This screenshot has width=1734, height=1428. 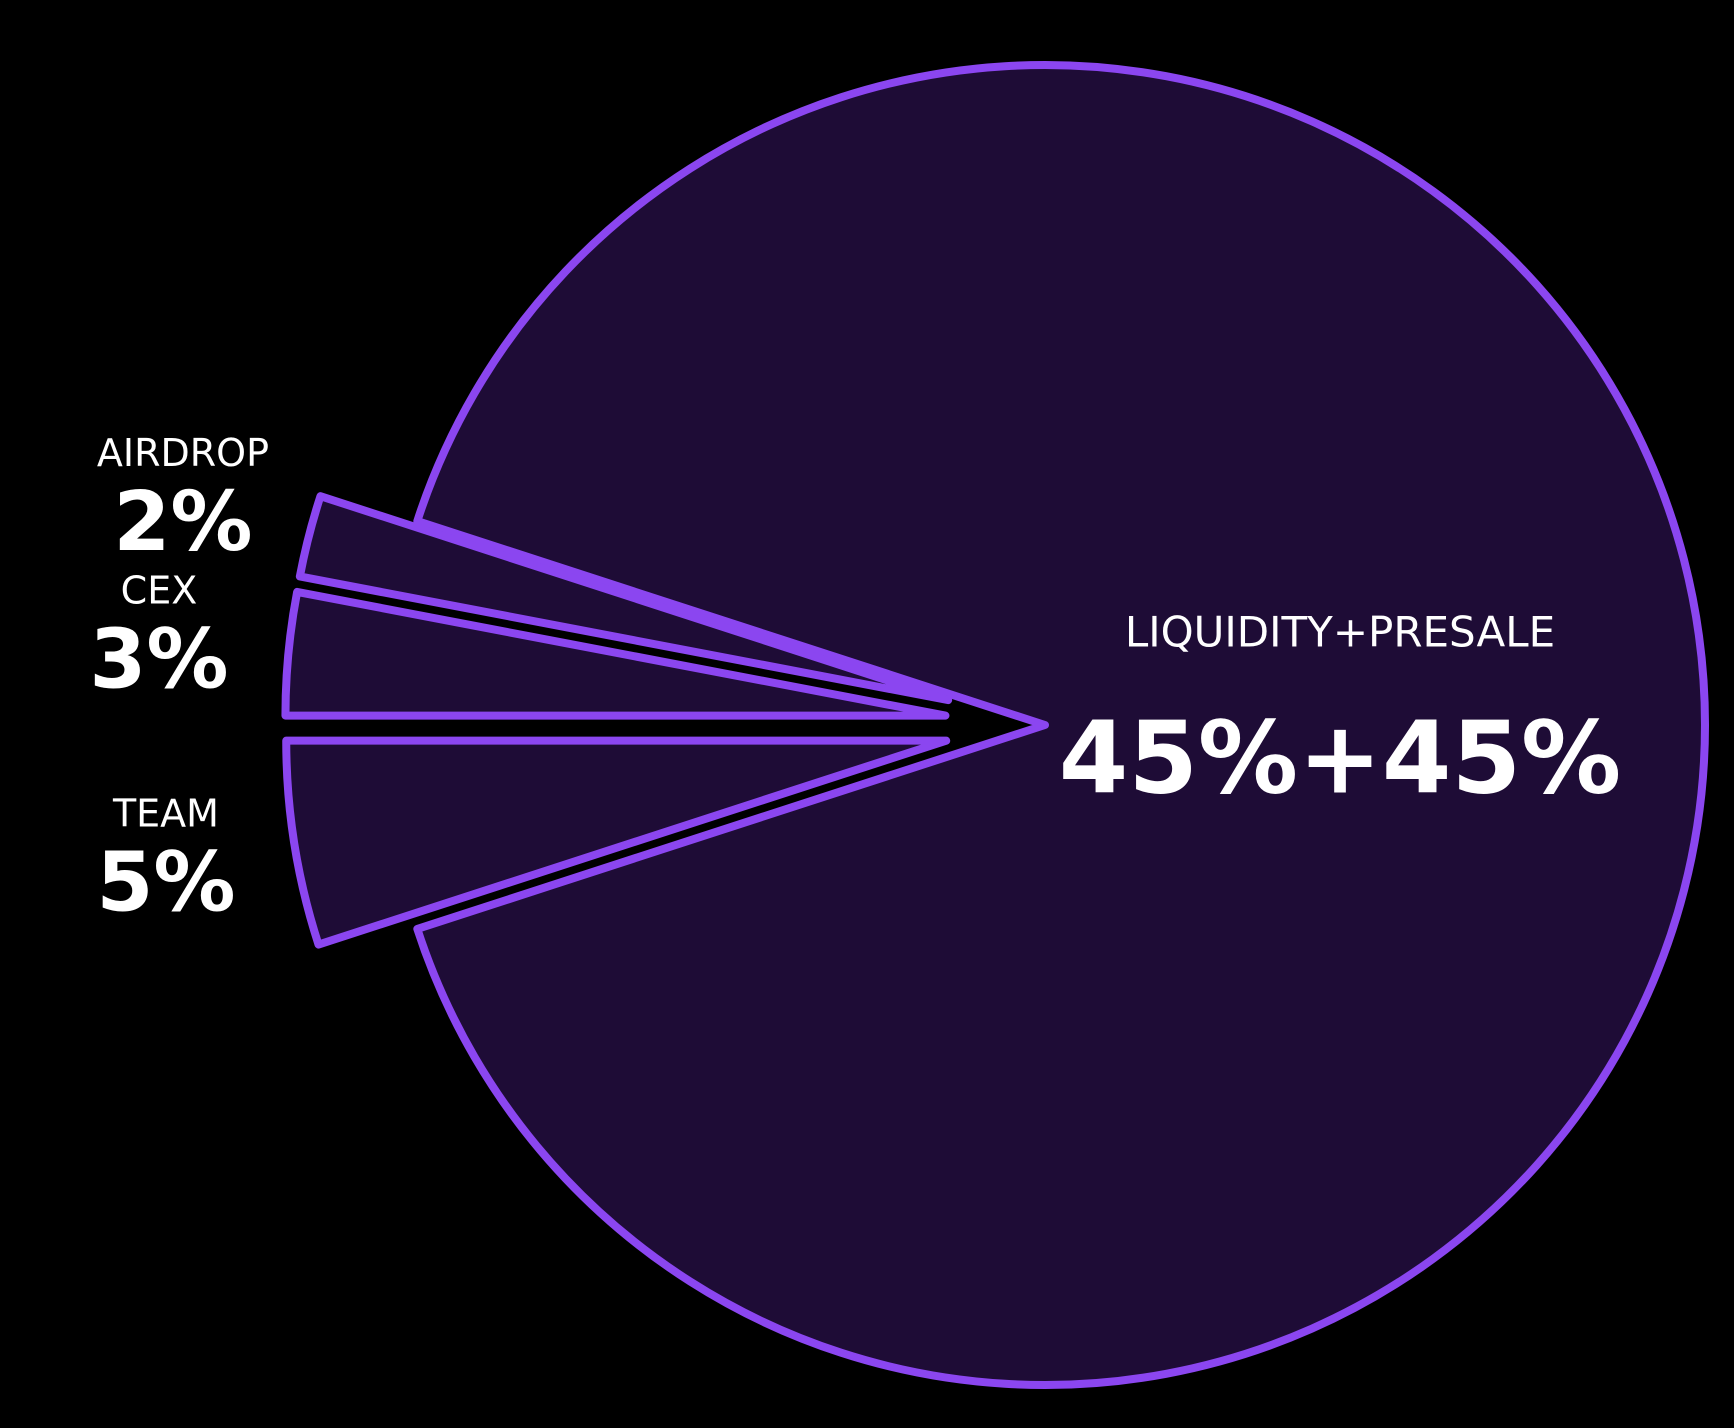 What do you see at coordinates (159, 591) in the screenshot?
I see `slice-label: CEX` at bounding box center [159, 591].